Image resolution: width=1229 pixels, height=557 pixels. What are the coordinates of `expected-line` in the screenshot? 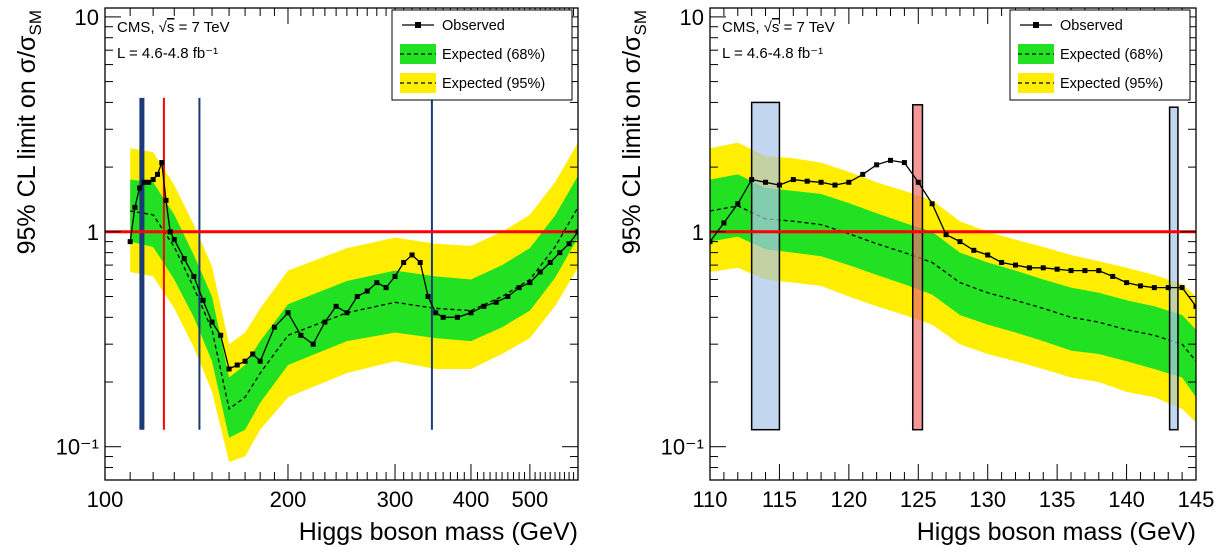 It's located at (953, 283).